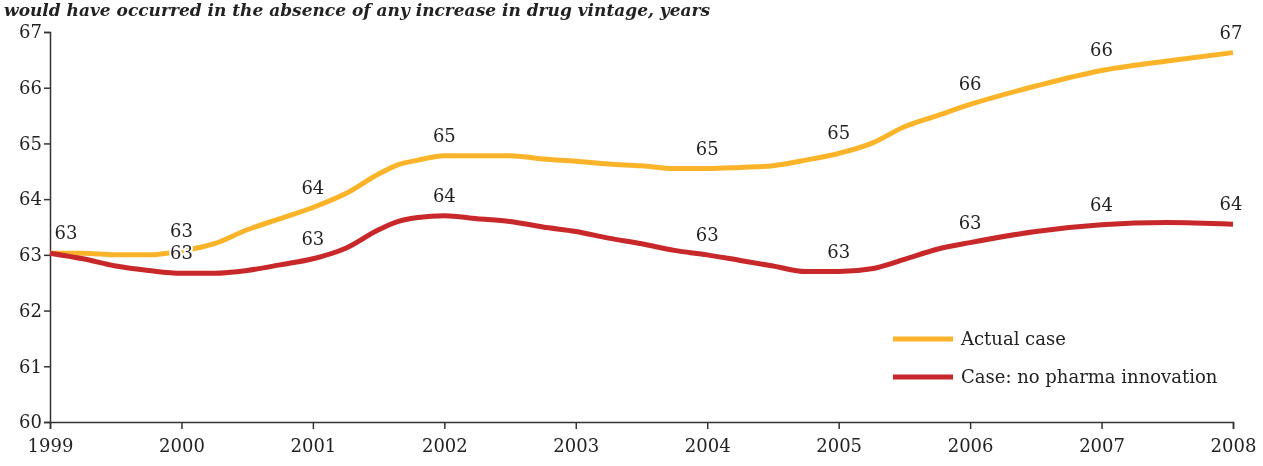 The height and width of the screenshot is (466, 1263). What do you see at coordinates (1233, 445) in the screenshot?
I see `x-tick-label: 2008` at bounding box center [1233, 445].